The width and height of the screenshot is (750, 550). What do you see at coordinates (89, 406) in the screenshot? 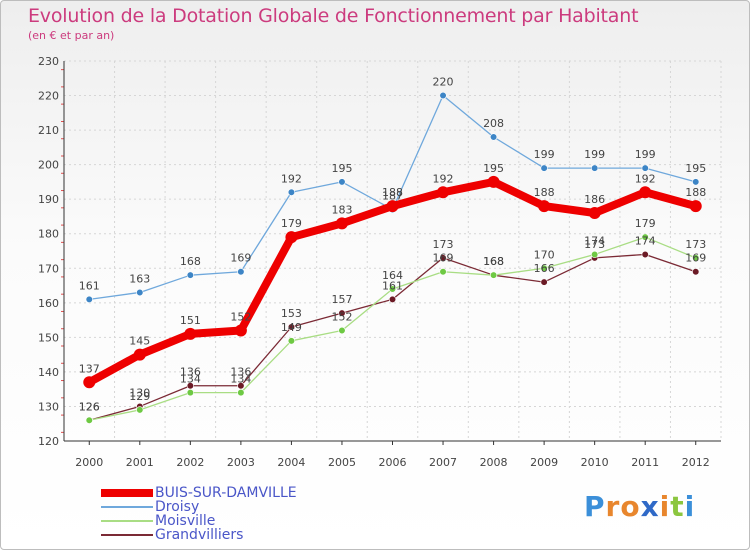
I see `data-label: 126` at bounding box center [89, 406].